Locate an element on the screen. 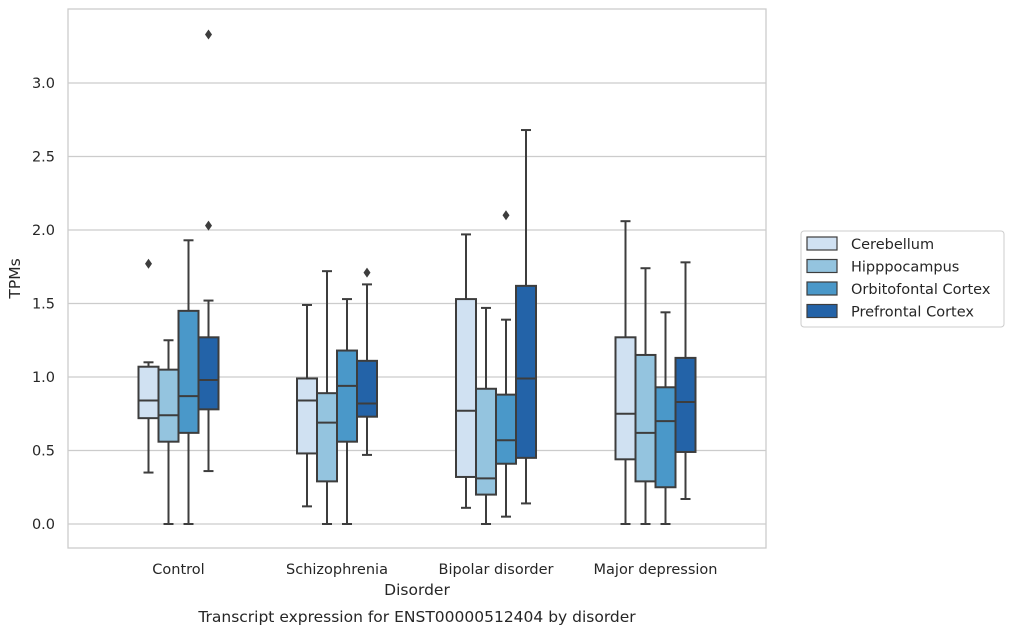 This screenshot has width=1014, height=634. legend-label: Hipppocampus is located at coordinates (905, 268).